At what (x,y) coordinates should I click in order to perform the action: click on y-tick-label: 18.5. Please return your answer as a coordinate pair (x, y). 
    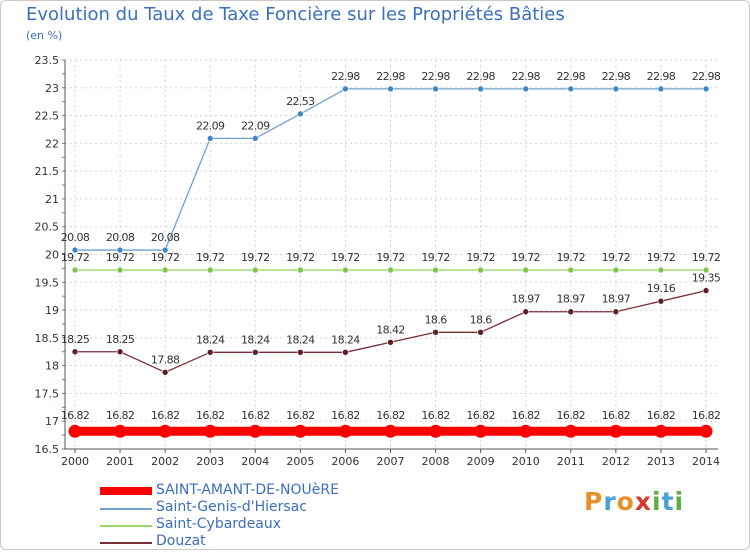
    Looking at the image, I should click on (47, 338).